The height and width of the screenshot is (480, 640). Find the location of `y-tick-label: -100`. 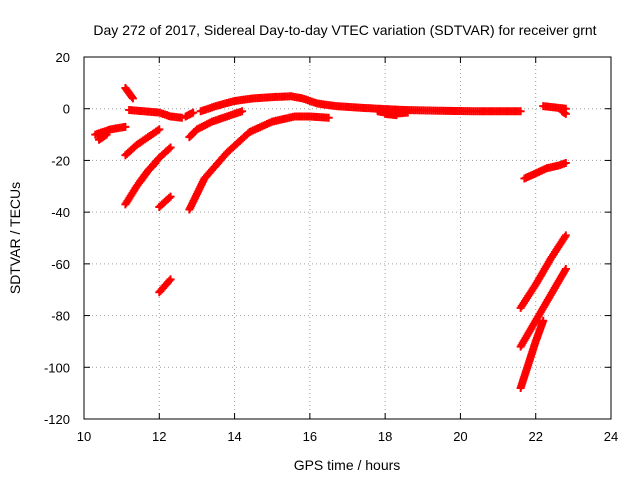

y-tick-label: -100 is located at coordinates (57, 367).